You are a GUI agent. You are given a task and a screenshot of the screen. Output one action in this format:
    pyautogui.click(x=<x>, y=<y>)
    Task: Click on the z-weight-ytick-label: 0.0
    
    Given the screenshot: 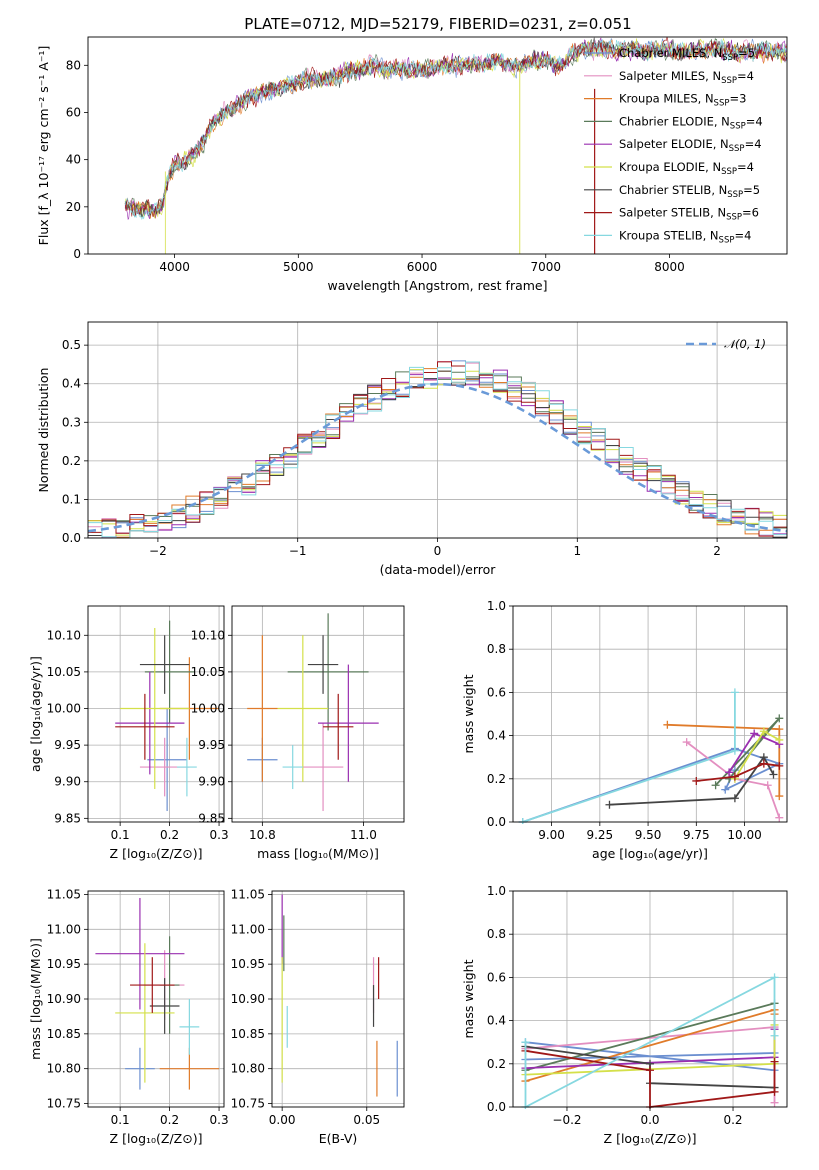 What is the action you would take?
    pyautogui.click(x=496, y=1107)
    